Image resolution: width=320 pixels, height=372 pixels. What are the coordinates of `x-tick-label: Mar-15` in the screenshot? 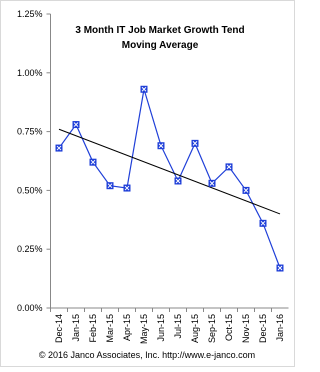 It's located at (110, 328).